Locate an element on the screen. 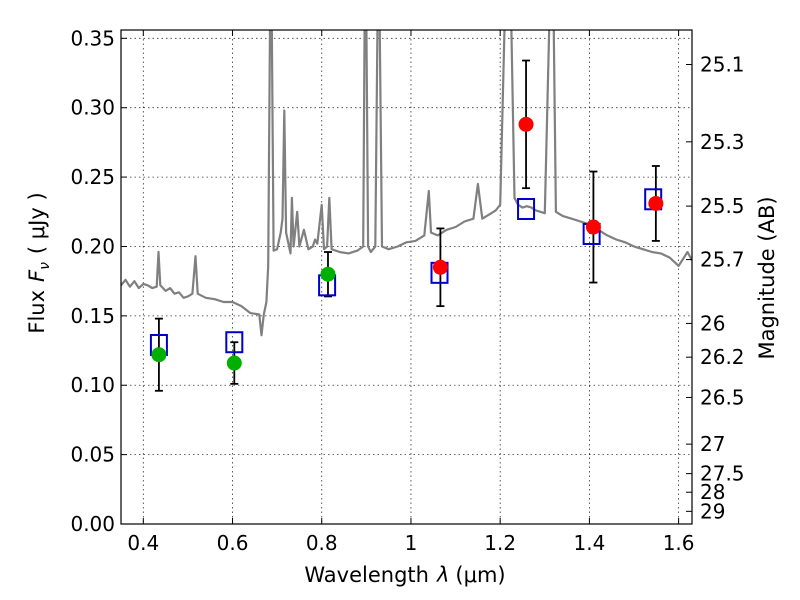 The image size is (800, 600). right-tick-label: 26.5 is located at coordinates (722, 397).